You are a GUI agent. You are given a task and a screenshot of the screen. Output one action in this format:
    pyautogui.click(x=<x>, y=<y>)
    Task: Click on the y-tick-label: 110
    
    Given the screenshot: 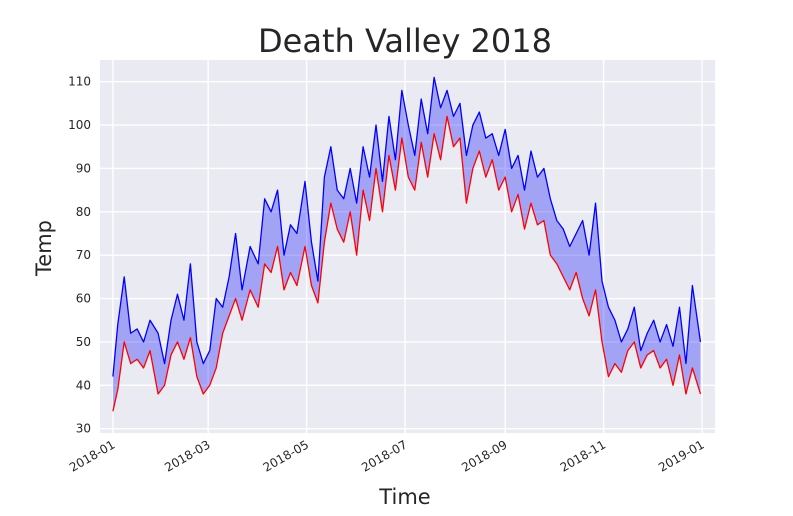 What is the action you would take?
    pyautogui.click(x=79, y=82)
    